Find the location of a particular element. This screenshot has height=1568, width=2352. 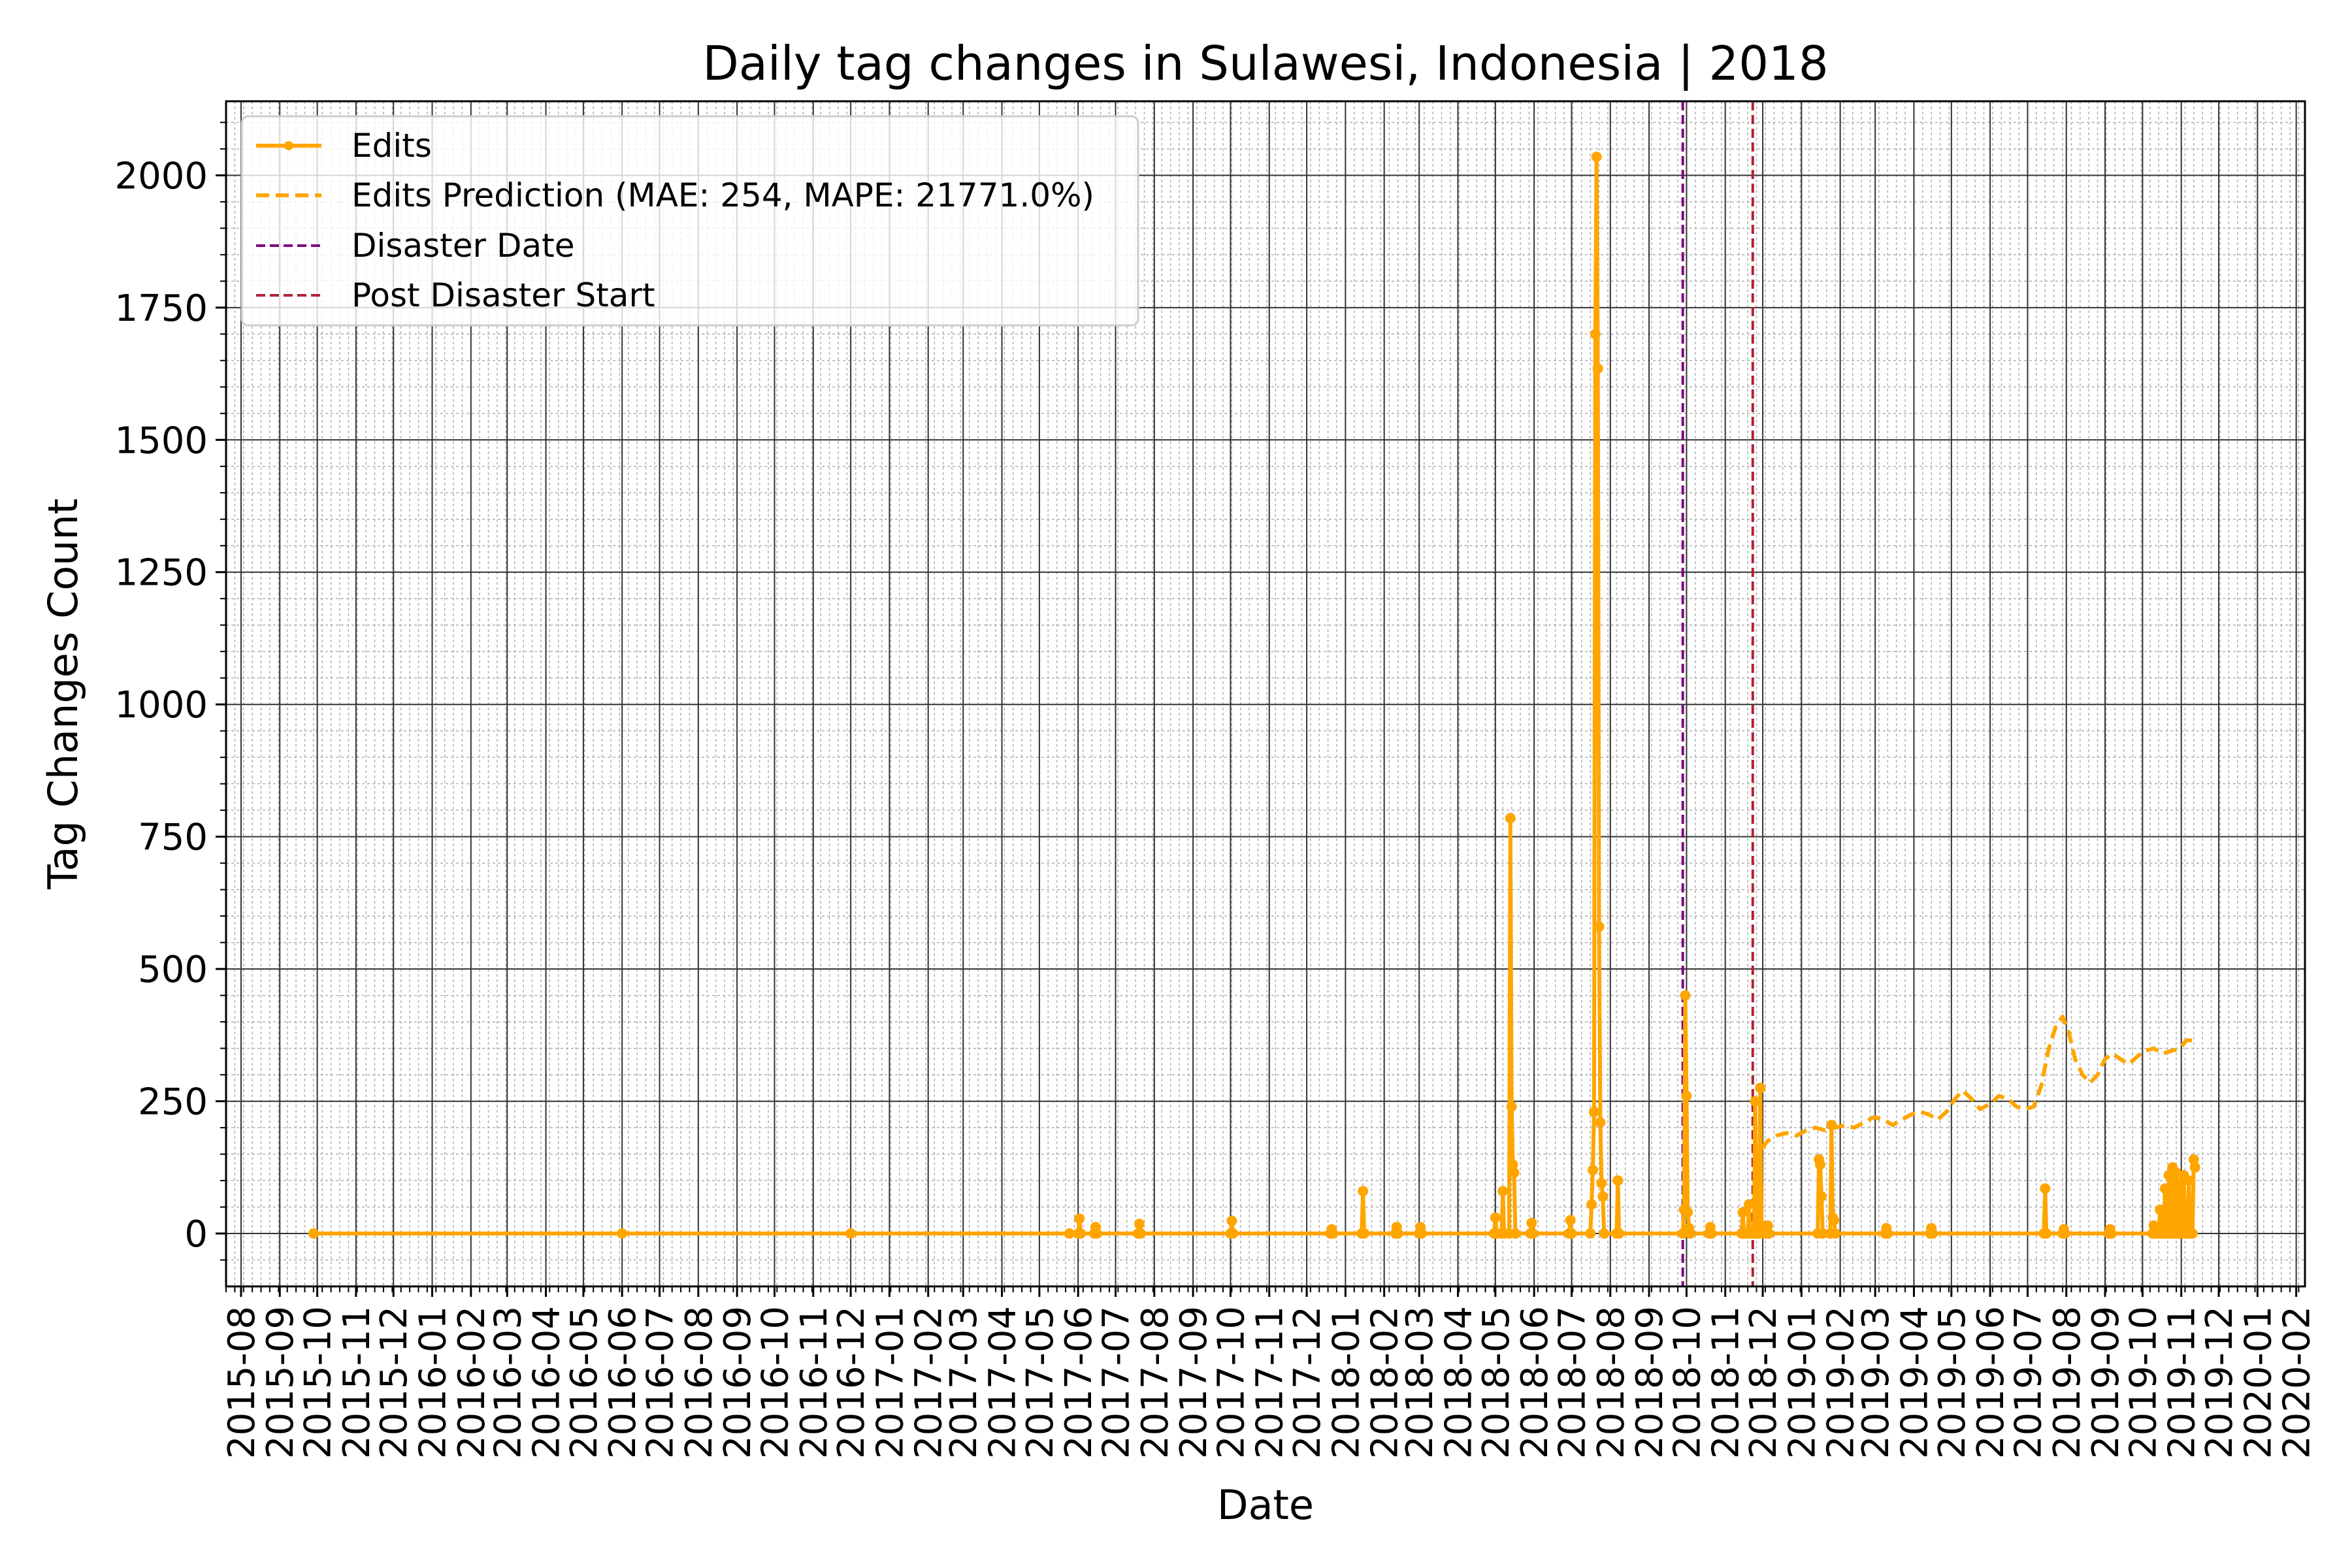

x-tick-label: 2020-01 is located at coordinates (2258, 1382).